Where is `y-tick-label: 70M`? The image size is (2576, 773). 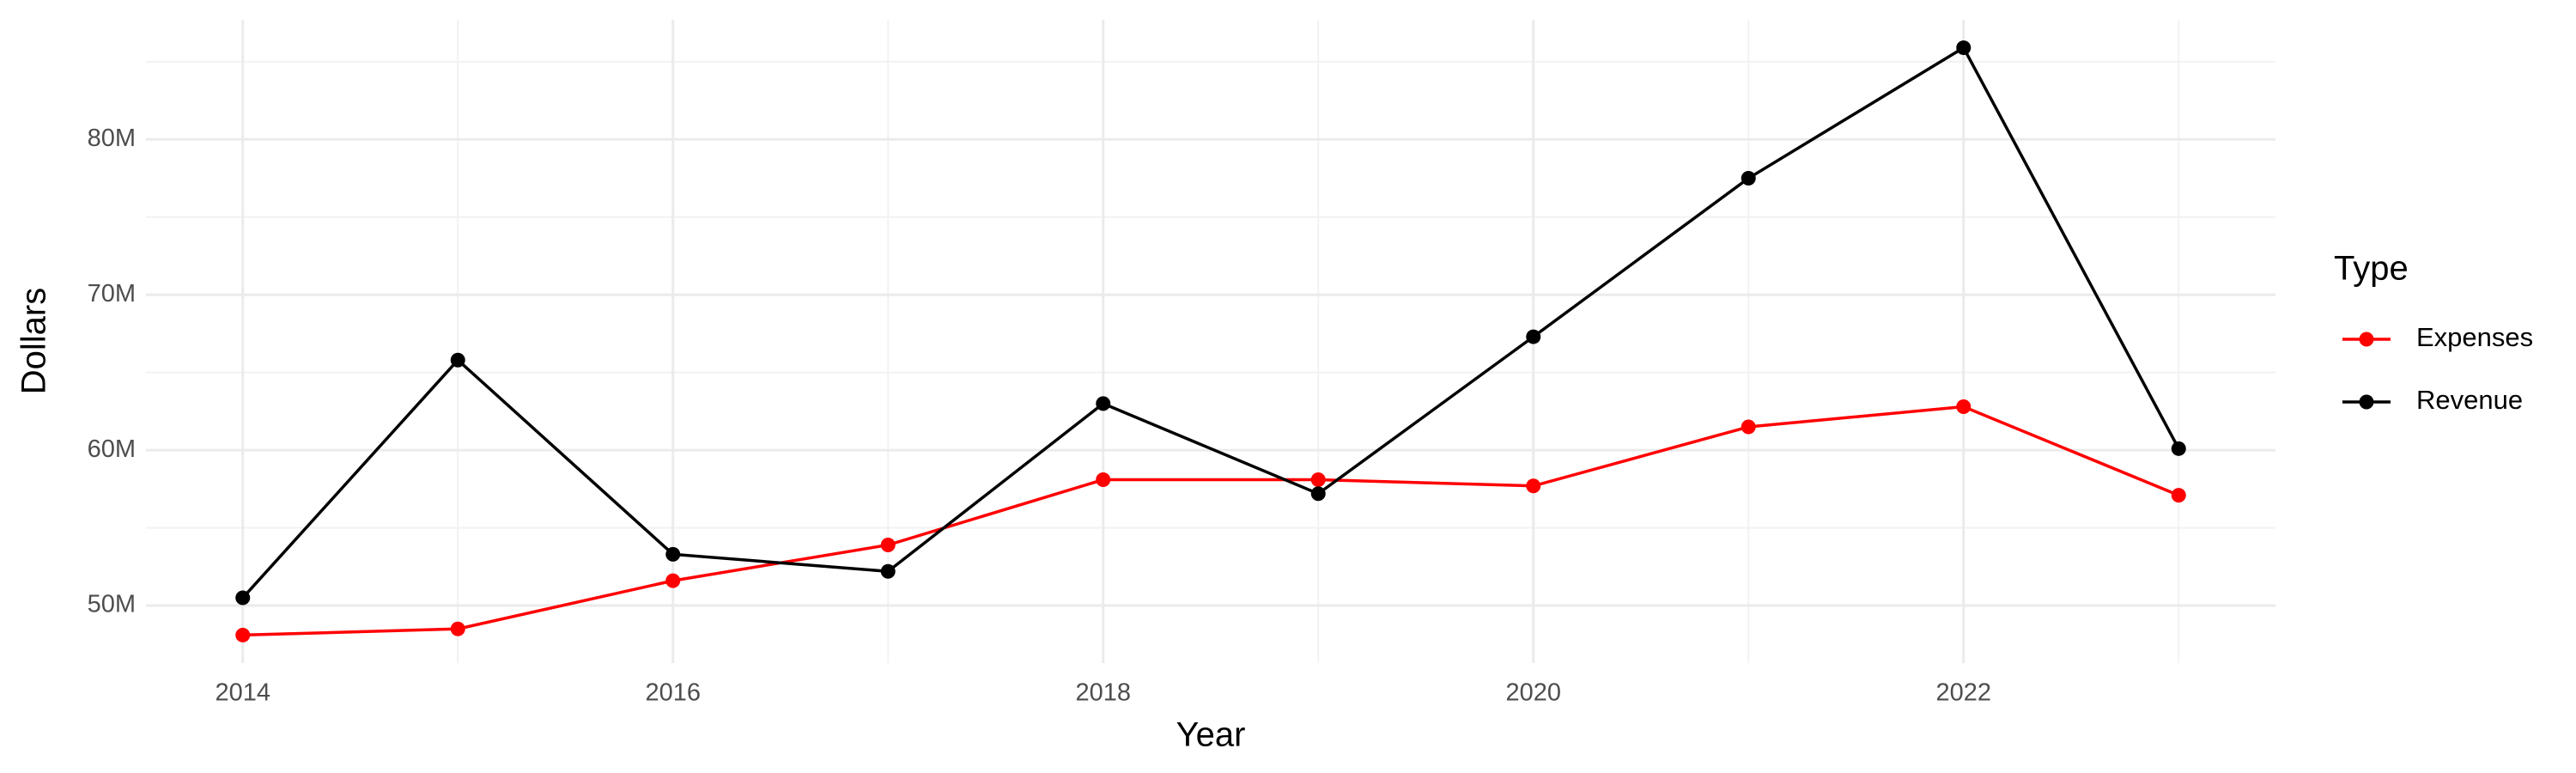
y-tick-label: 70M is located at coordinates (112, 293).